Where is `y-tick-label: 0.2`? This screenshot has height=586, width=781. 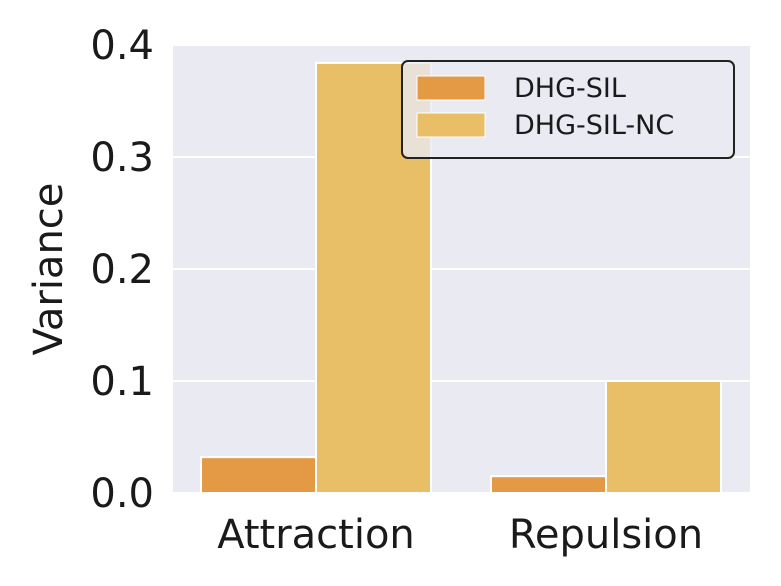
y-tick-label: 0.2 is located at coordinates (122, 270).